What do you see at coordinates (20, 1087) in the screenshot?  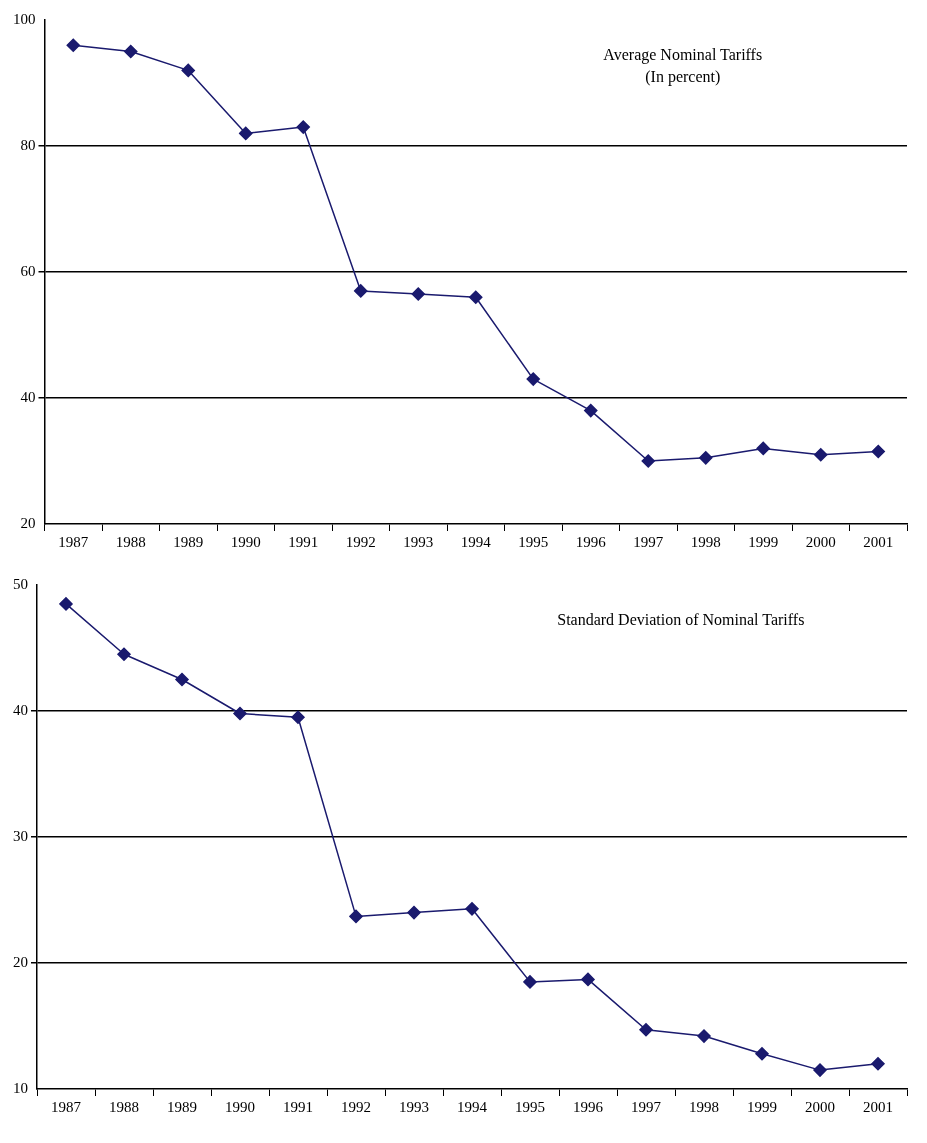 I see `y-tick-label: 10` at bounding box center [20, 1087].